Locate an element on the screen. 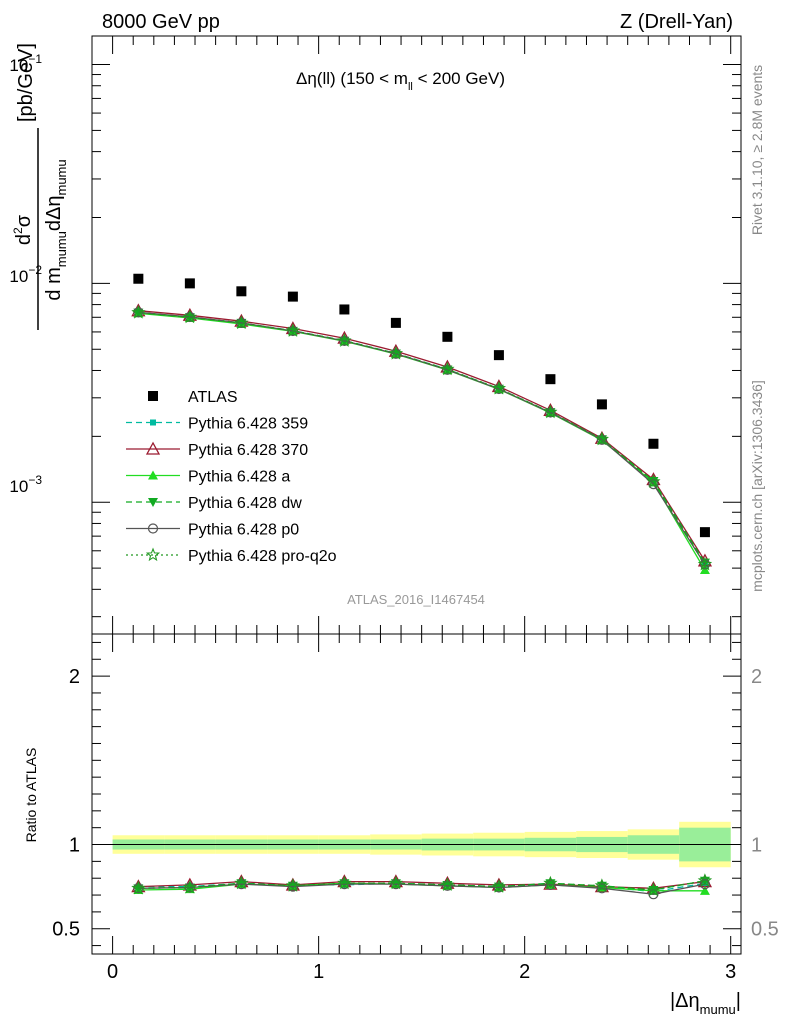 The height and width of the screenshot is (1024, 786). ratio-series-pythia-6-428-pro-q2o is located at coordinates (422, 885).